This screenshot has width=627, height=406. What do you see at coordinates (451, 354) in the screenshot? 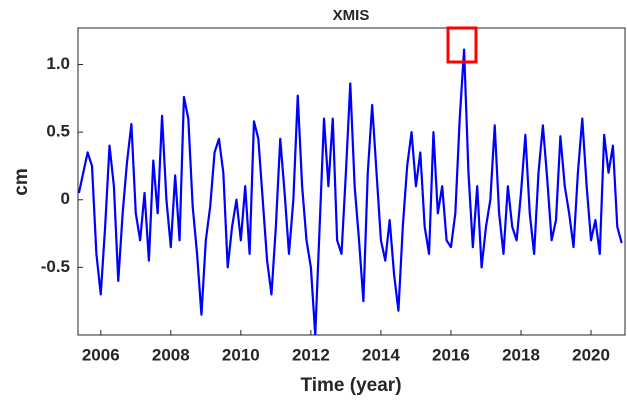
I see `x-tick-label: 2016` at bounding box center [451, 354].